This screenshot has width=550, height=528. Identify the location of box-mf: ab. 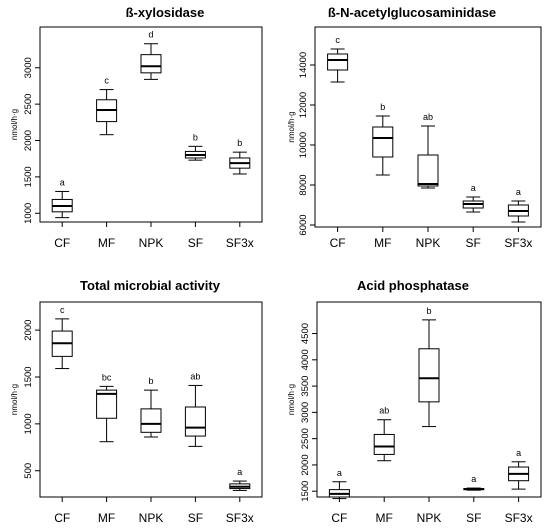
(384, 434).